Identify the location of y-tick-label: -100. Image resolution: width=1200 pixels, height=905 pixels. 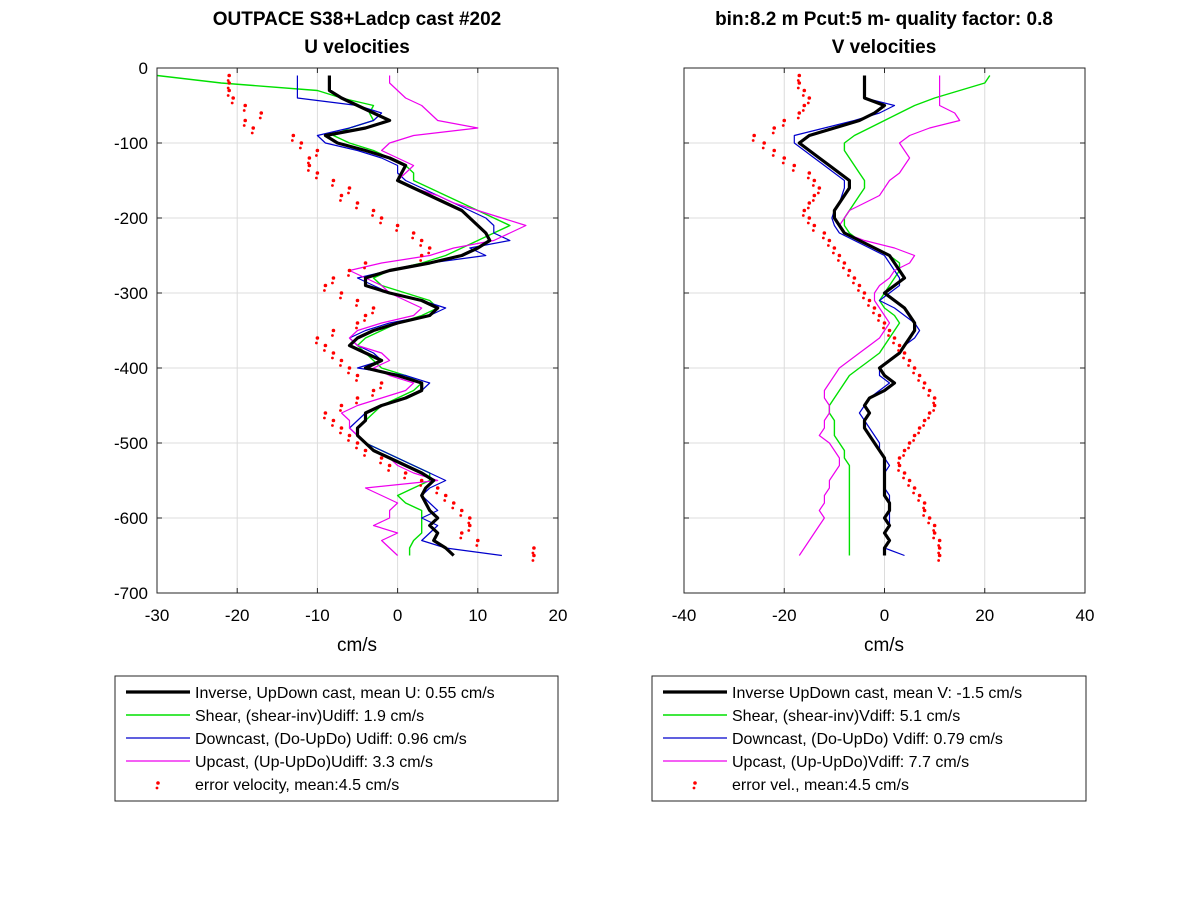
(131, 143).